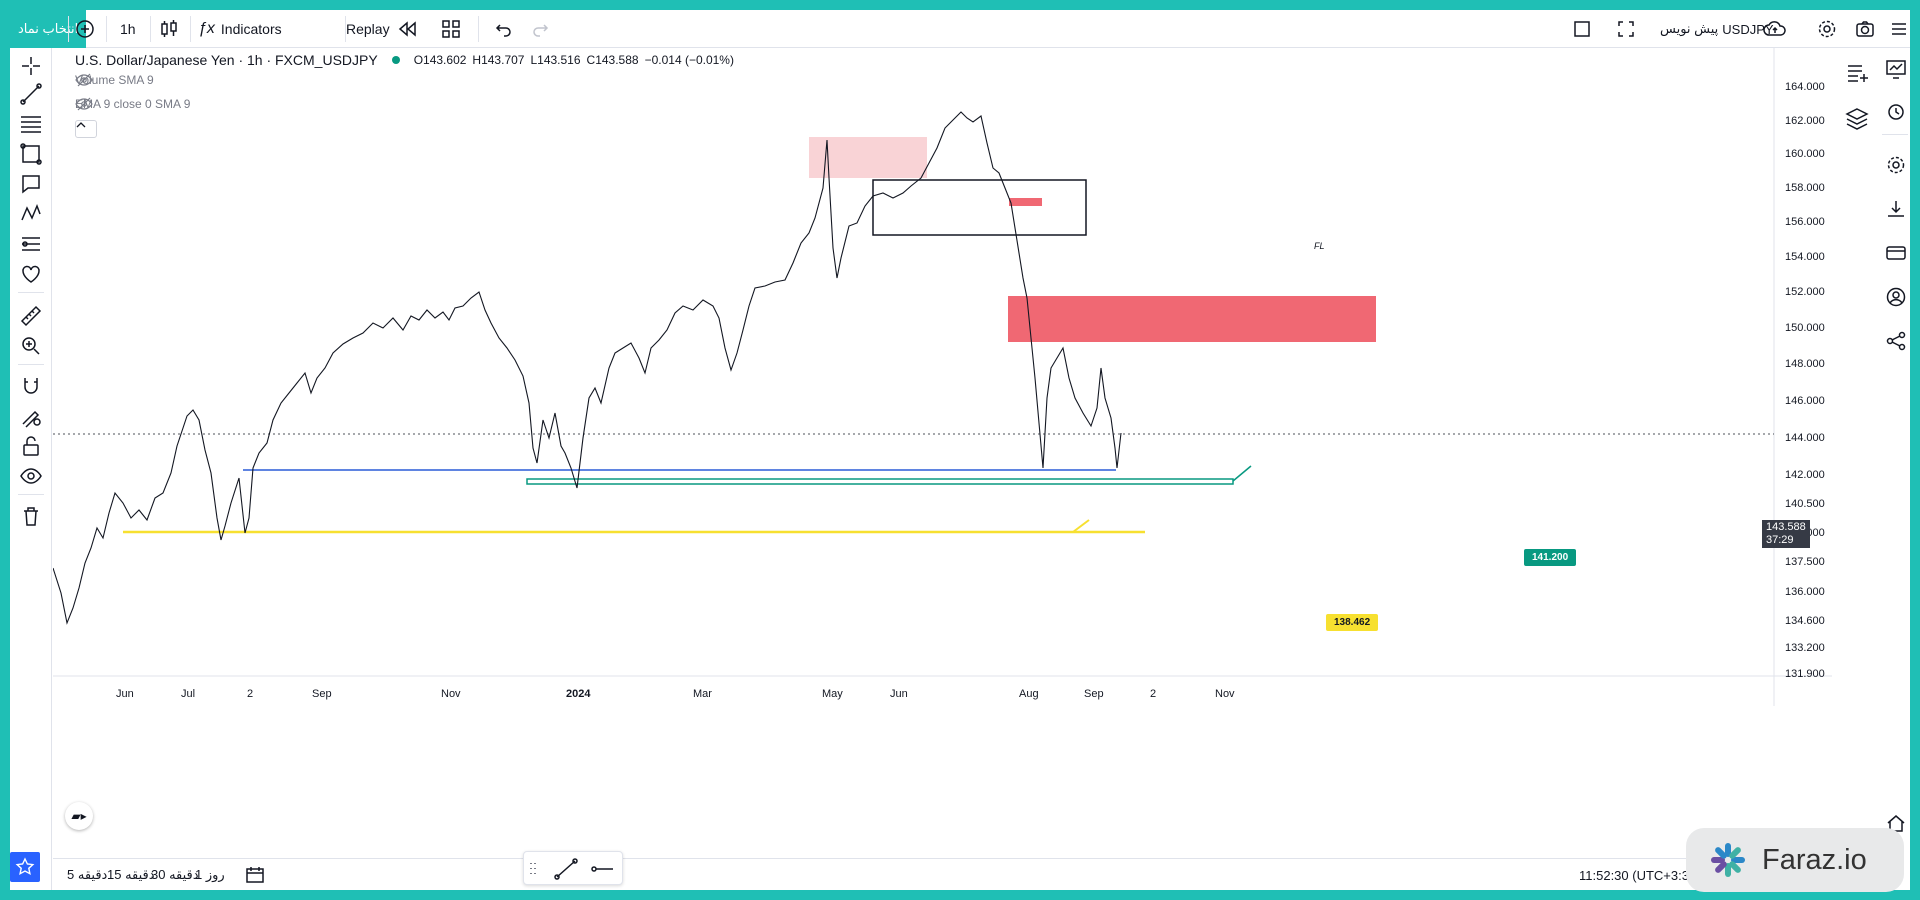  I want to click on ohlc-change: −0.014 (−0.01%), so click(689, 60).